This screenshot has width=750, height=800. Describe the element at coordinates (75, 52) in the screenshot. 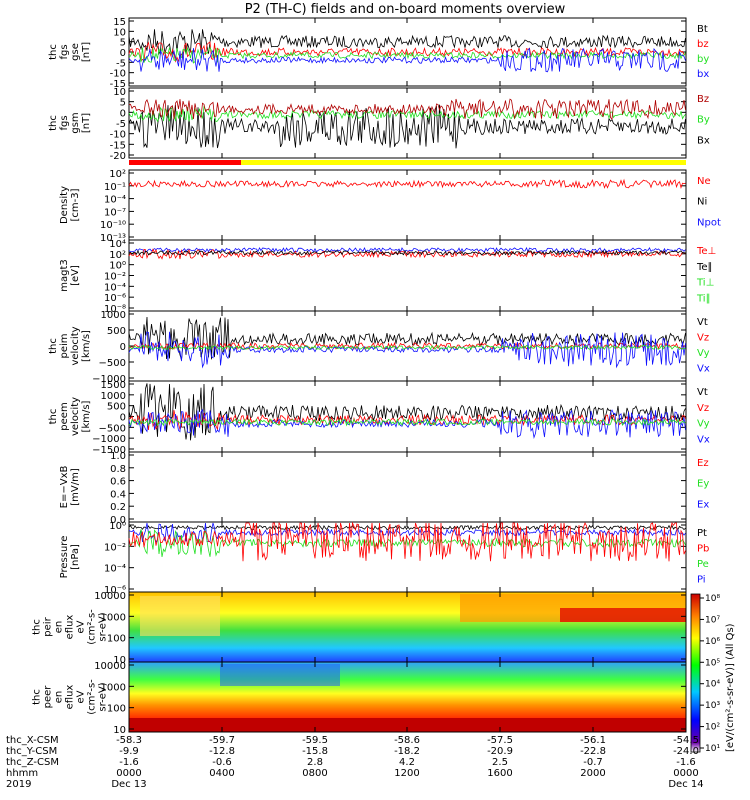

I see `y-axis-label: gse` at that location.